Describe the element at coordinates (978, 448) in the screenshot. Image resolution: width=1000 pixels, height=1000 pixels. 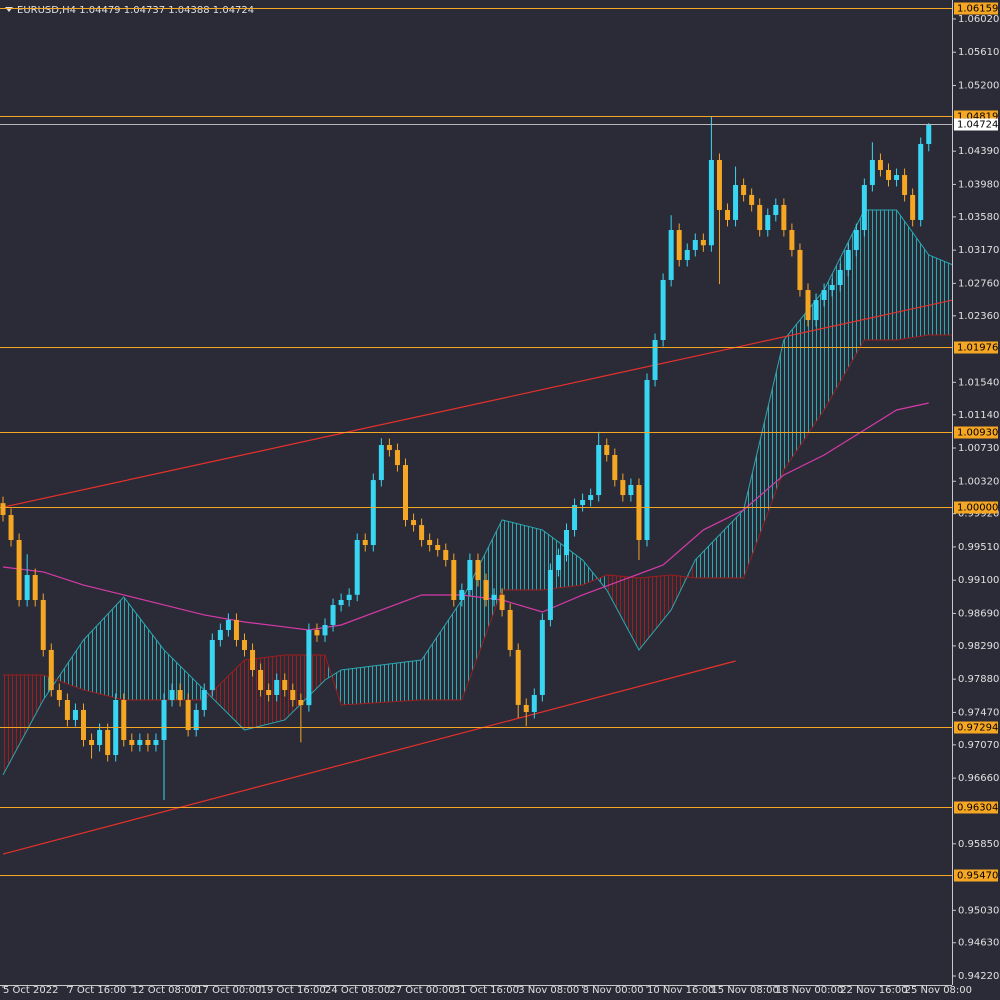
I see `y-tick-label: 1.00730` at that location.